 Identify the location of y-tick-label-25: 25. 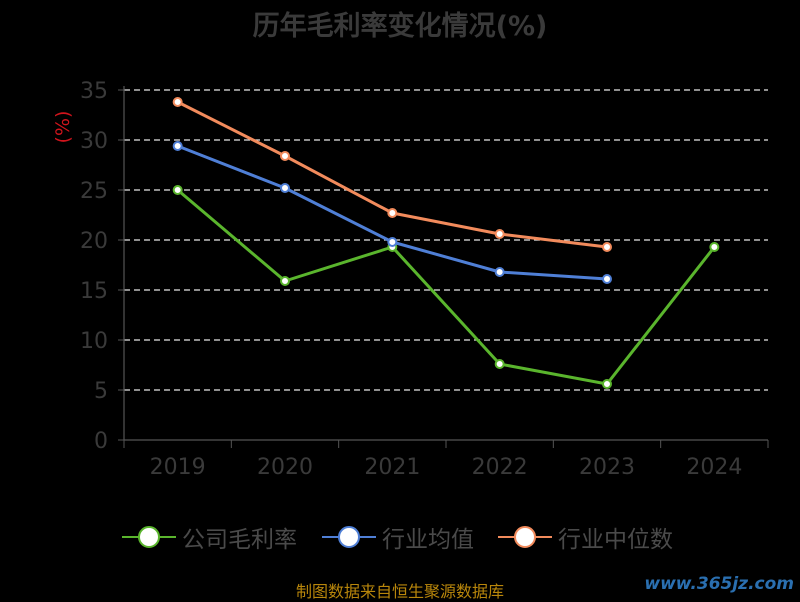
(94, 191).